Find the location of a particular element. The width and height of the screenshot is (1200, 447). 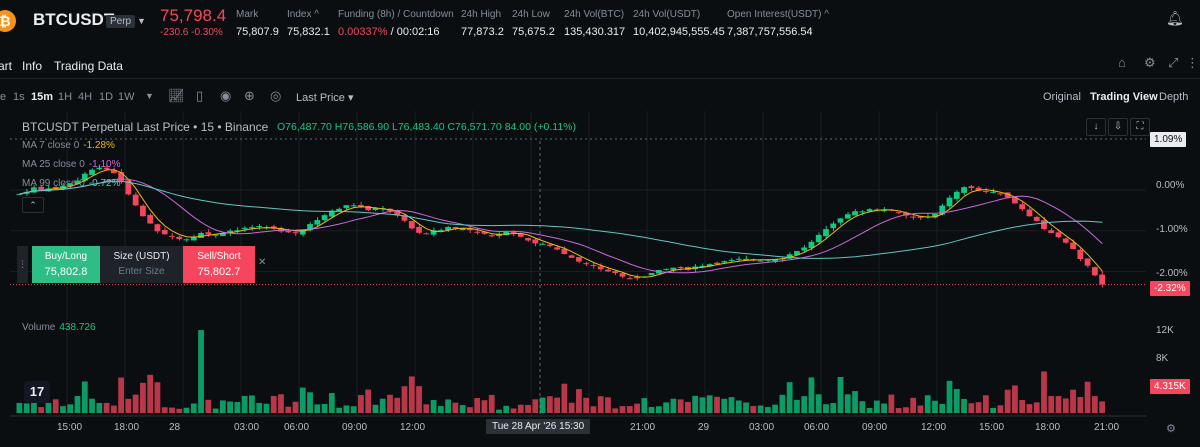

scroll-down-button: ↓ is located at coordinates (1096, 127).